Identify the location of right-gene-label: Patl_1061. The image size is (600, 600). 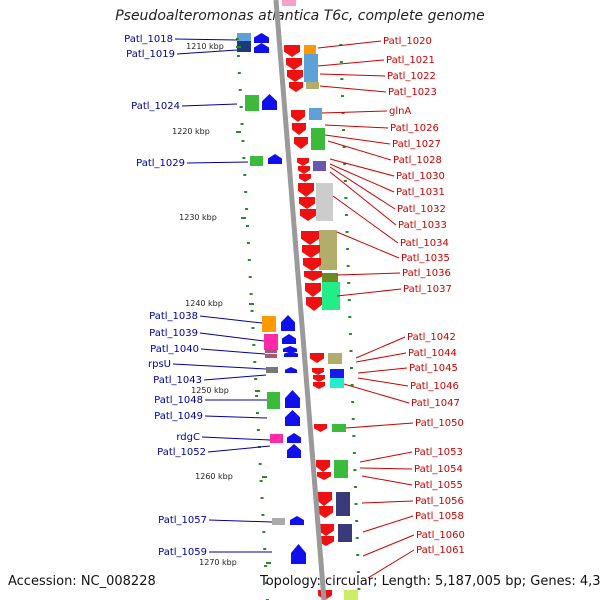
(440, 550).